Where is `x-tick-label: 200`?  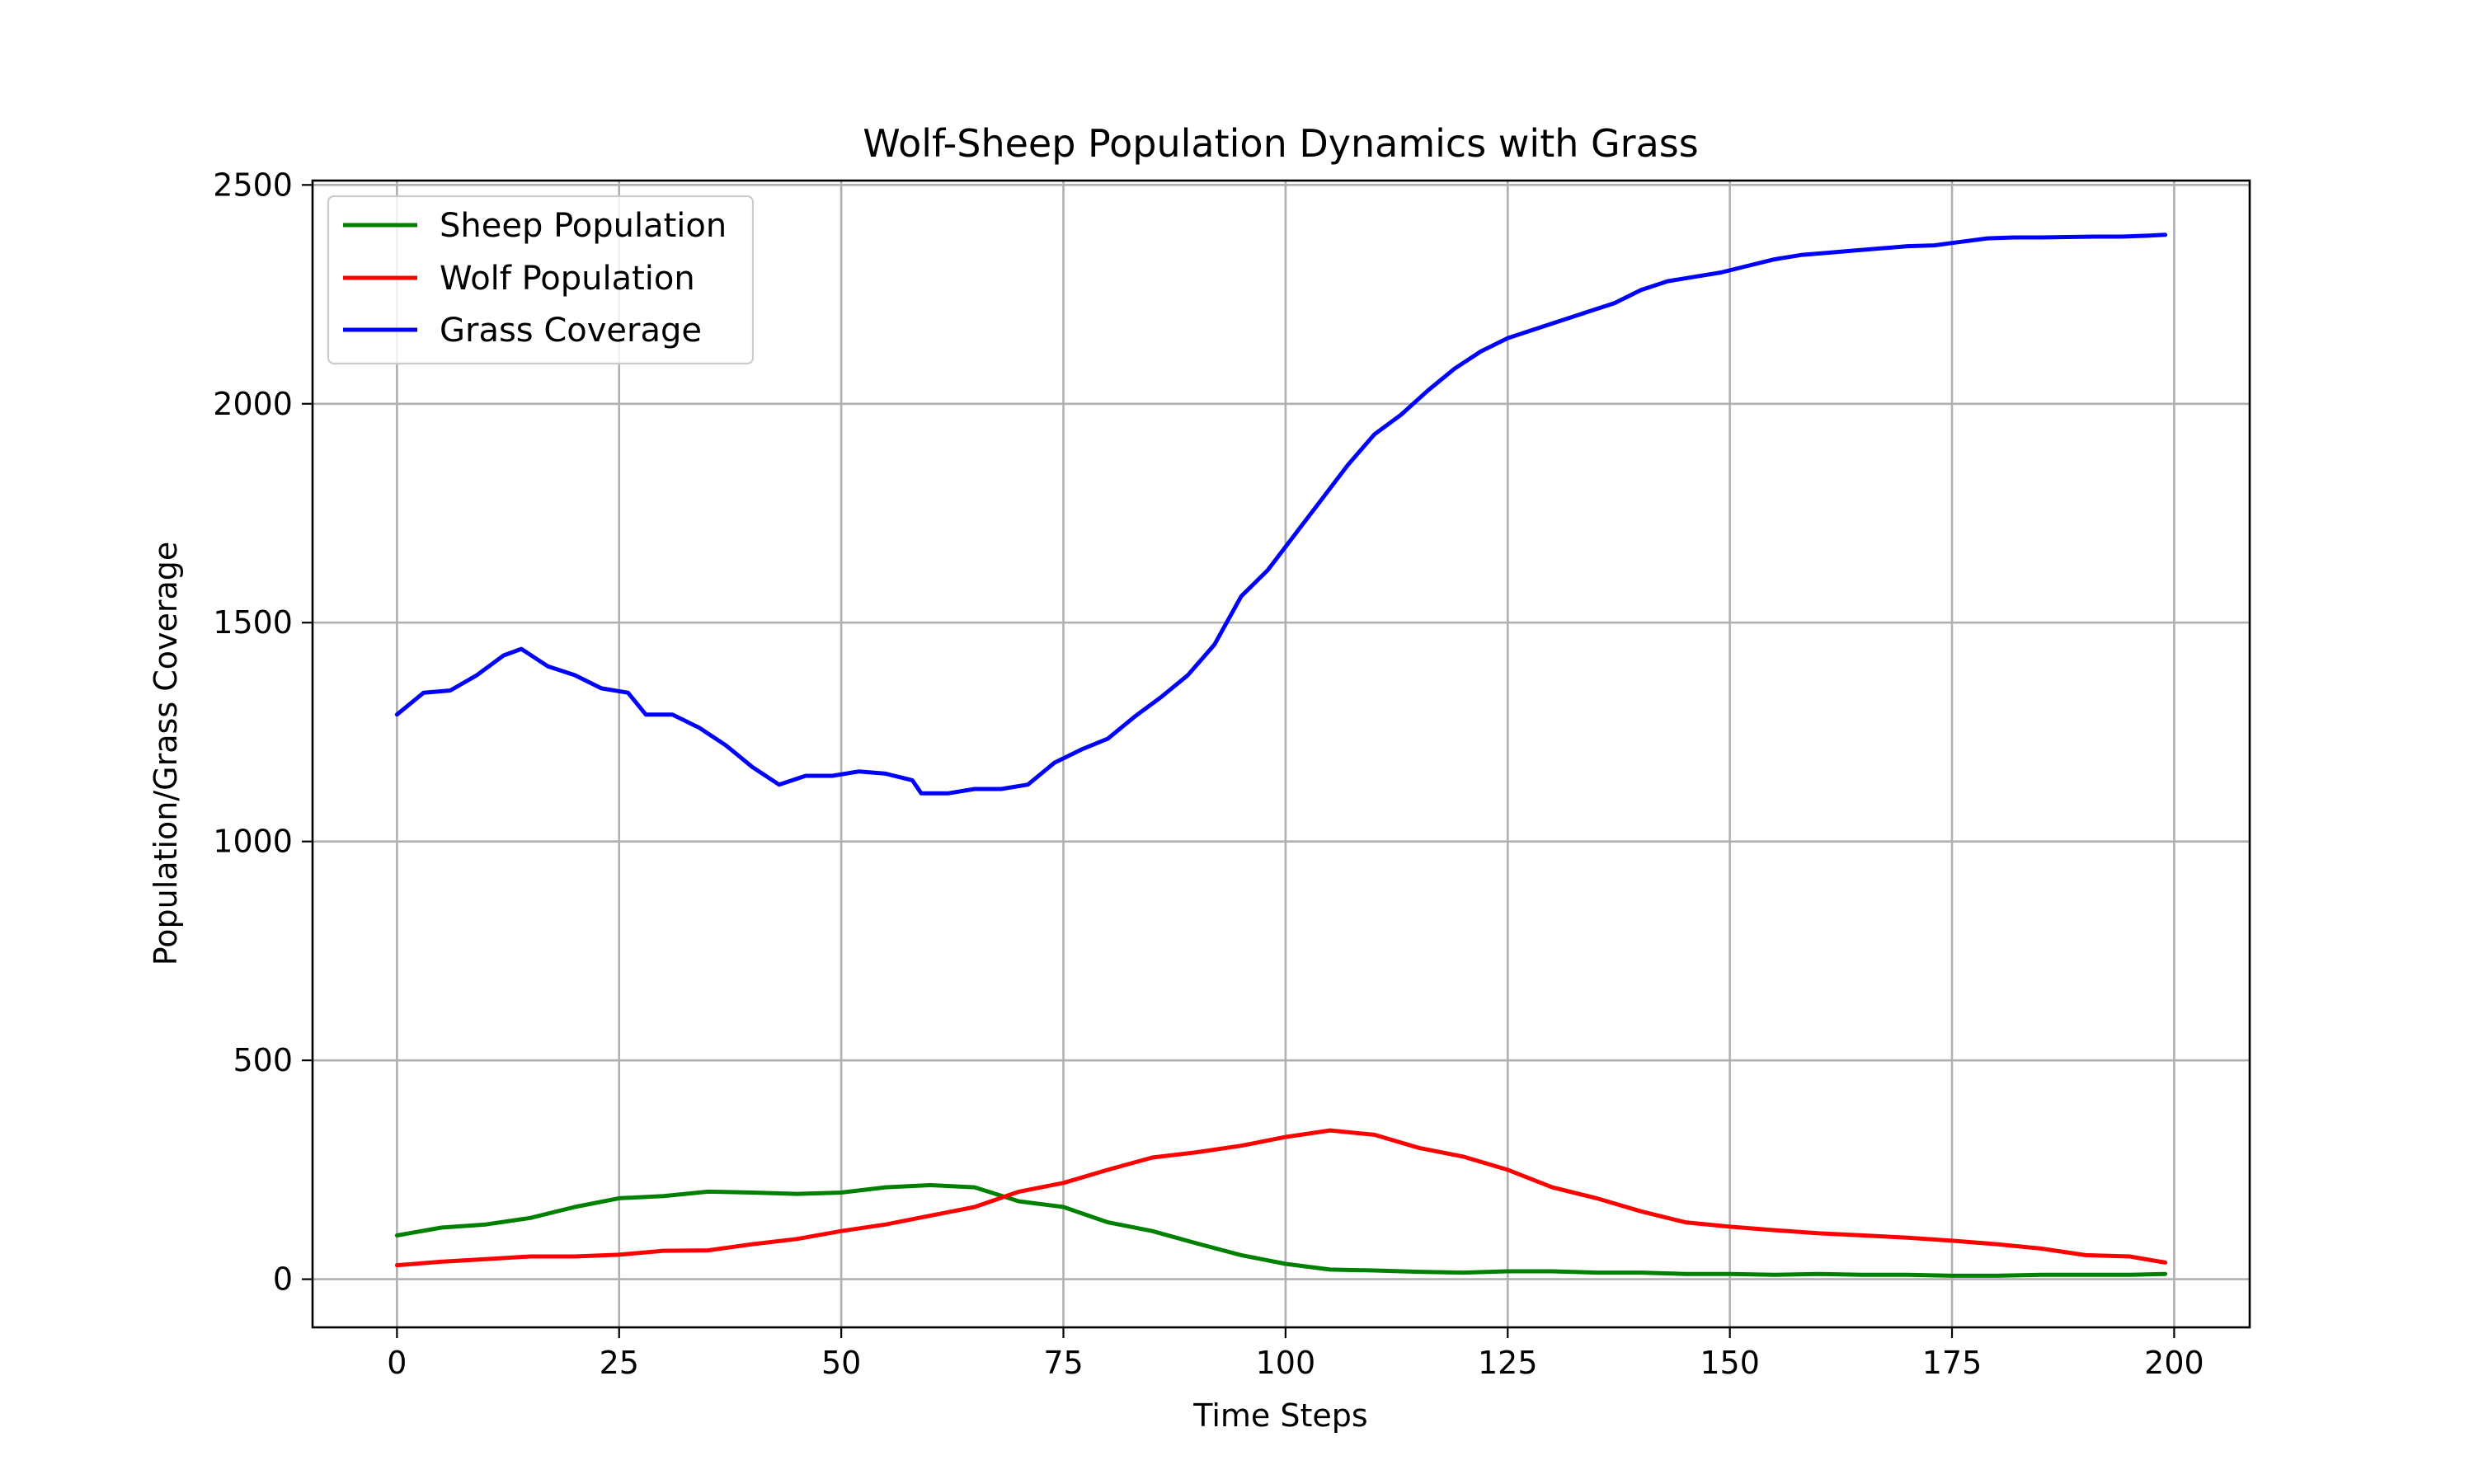 x-tick-label: 200 is located at coordinates (2174, 1363).